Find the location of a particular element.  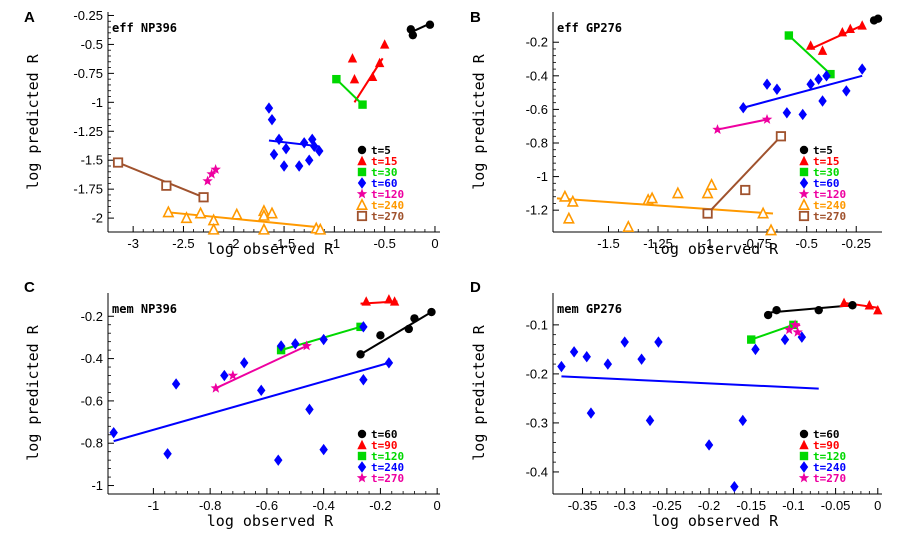

panel-label: D is located at coordinates (475, 287).